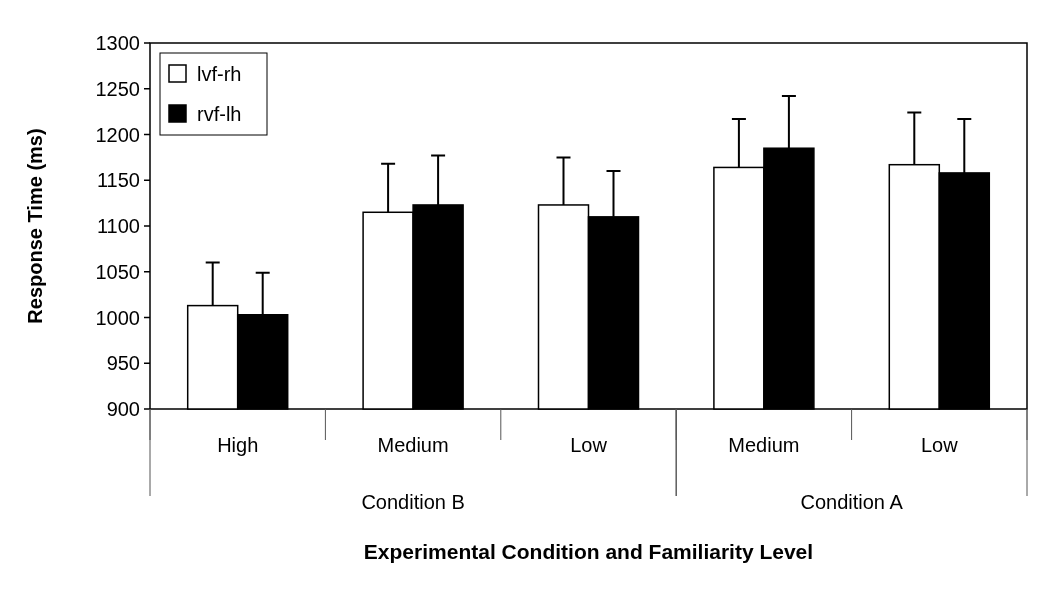 The image size is (1055, 589). What do you see at coordinates (117, 271) in the screenshot?
I see `y-tick-label: 1050` at bounding box center [117, 271].